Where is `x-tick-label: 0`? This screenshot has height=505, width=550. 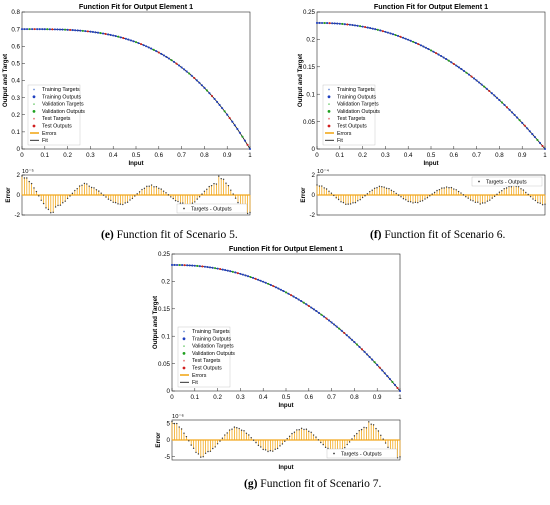
x-tick-label: 0 is located at coordinates (317, 155).